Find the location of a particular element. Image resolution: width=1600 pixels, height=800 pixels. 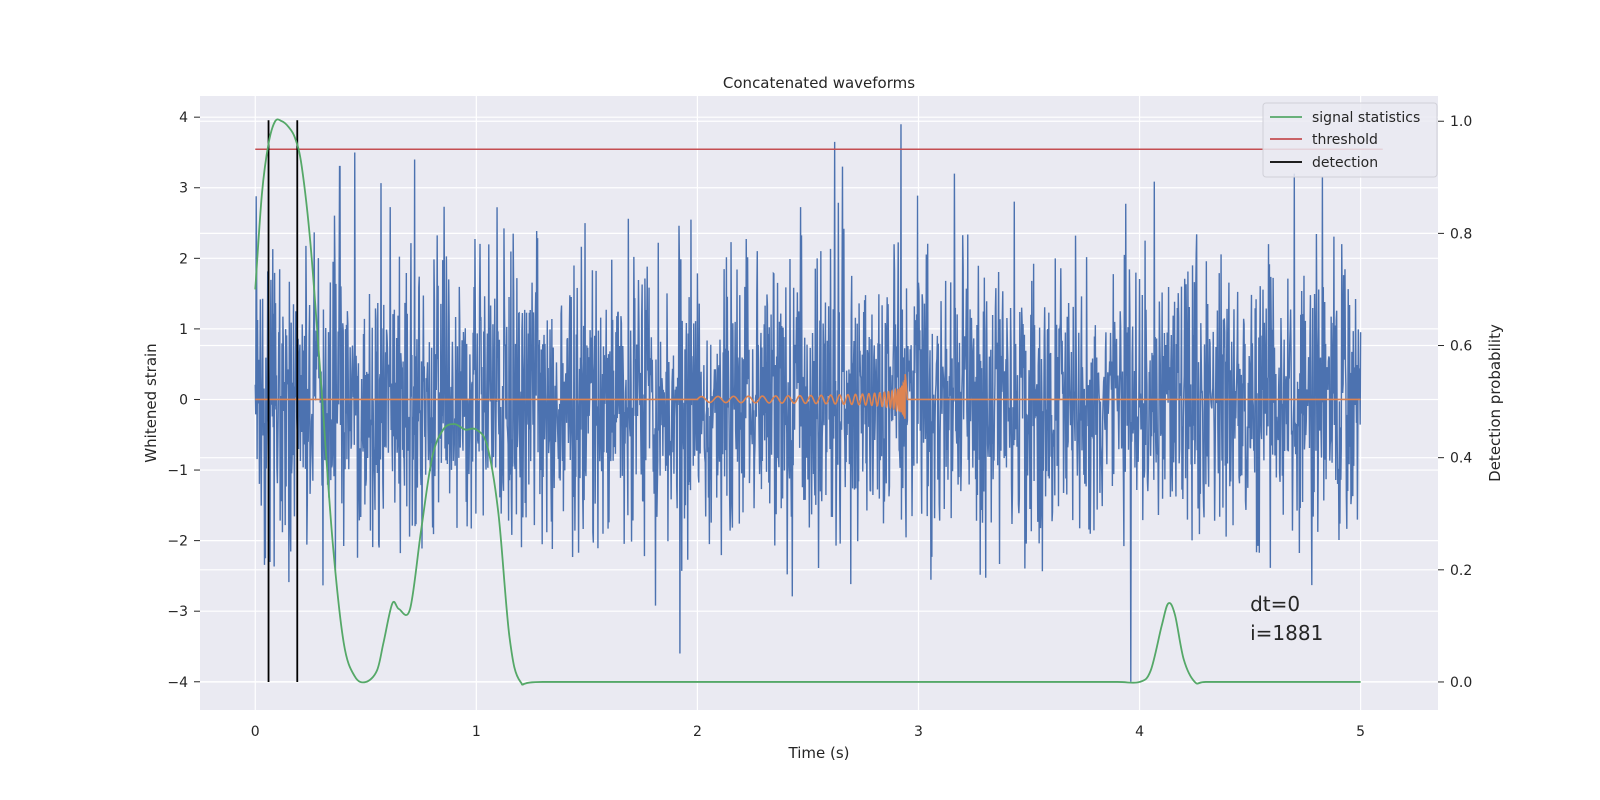

legend-label-detection: detection is located at coordinates (1345, 163).